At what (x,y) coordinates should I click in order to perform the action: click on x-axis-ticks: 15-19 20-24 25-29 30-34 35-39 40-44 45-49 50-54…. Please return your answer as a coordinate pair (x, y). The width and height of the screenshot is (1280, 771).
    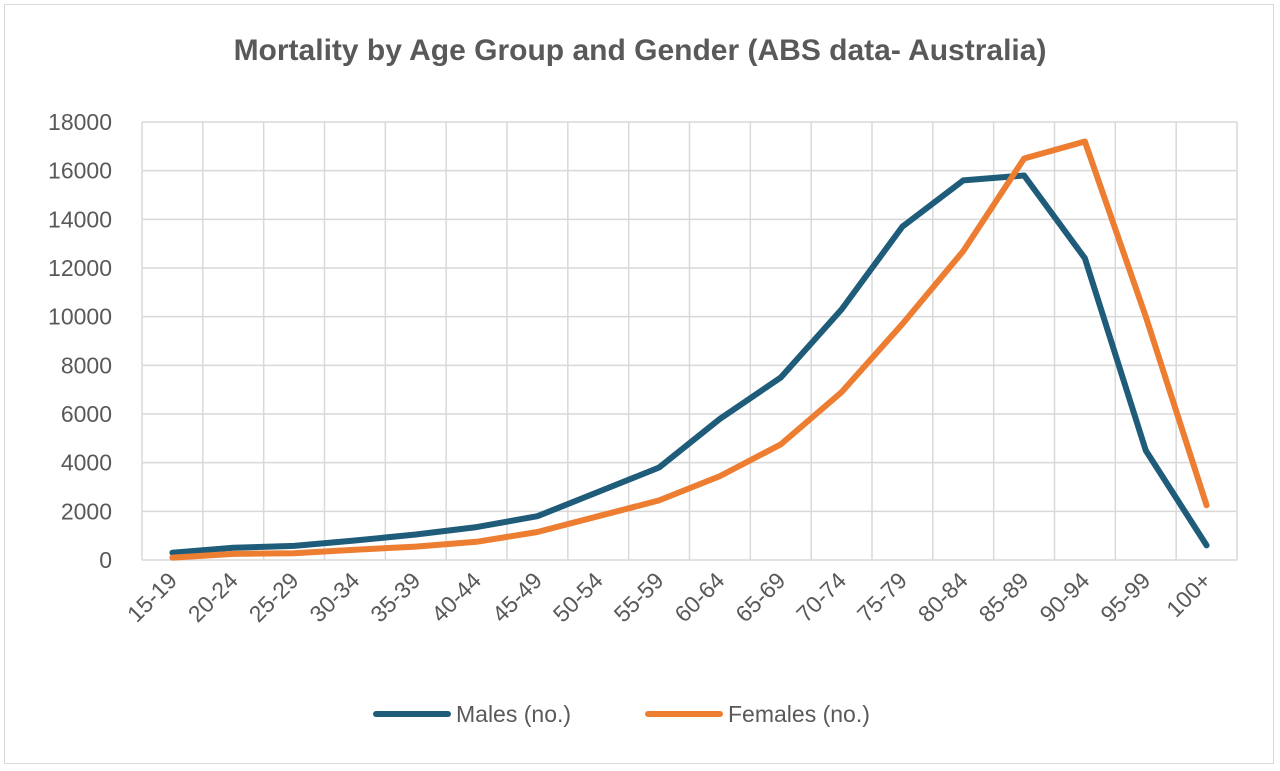
    Looking at the image, I should click on (669, 597).